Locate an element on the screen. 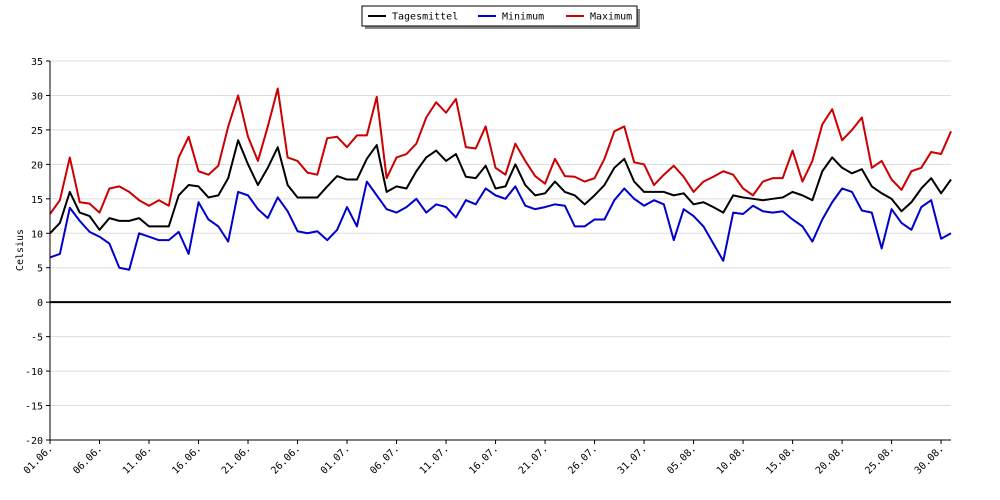 This screenshot has height=500, width=1000. y-tick-label: -15 is located at coordinates (34, 407).